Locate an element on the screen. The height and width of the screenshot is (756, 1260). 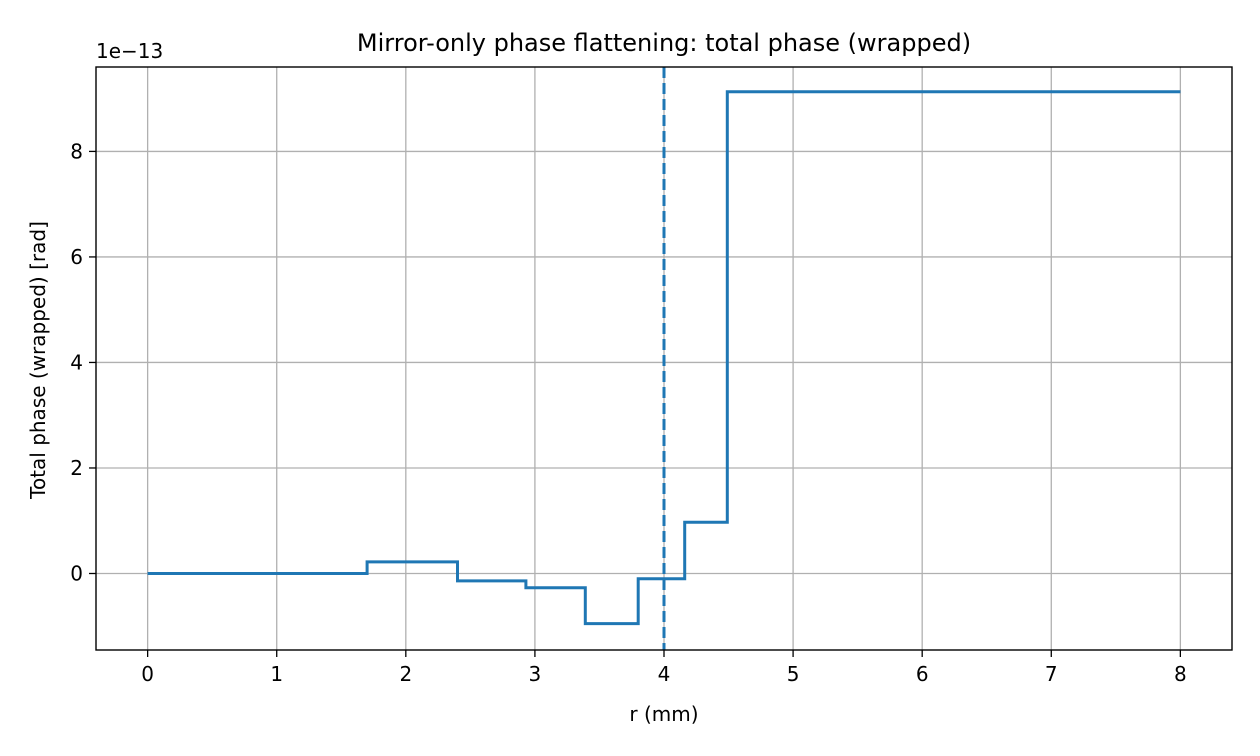
y-axis-offset-label: 1e−13 is located at coordinates (129, 51).